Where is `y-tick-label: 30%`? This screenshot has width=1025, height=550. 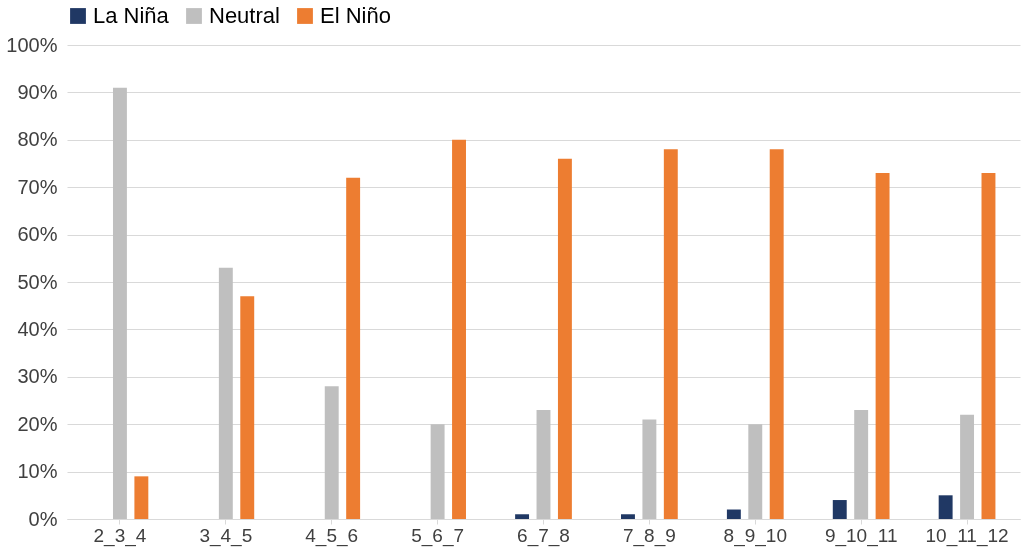
y-tick-label: 30% is located at coordinates (37, 376).